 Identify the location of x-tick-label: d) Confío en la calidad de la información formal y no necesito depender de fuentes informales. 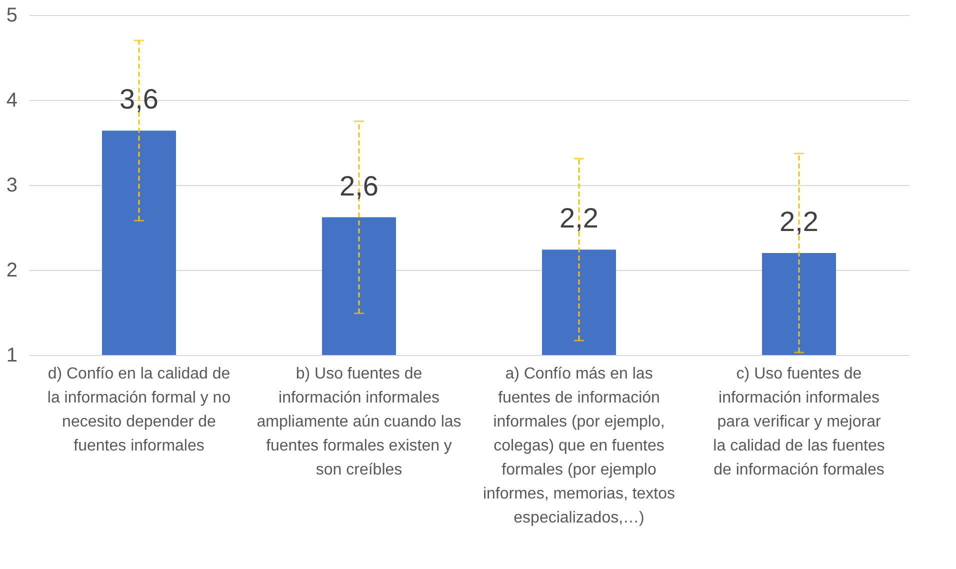
(139, 410).